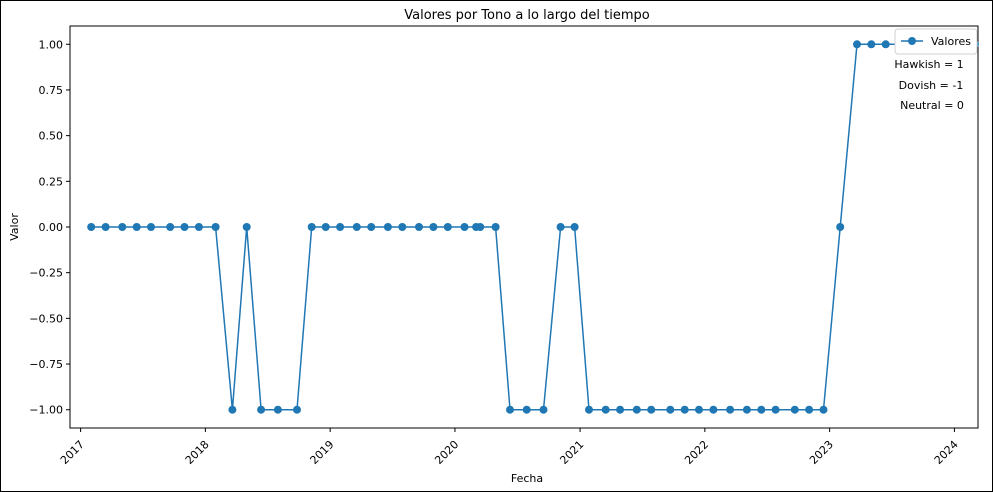 This screenshot has height=492, width=993. What do you see at coordinates (197, 452) in the screenshot?
I see `x-tick-label: 2018` at bounding box center [197, 452].